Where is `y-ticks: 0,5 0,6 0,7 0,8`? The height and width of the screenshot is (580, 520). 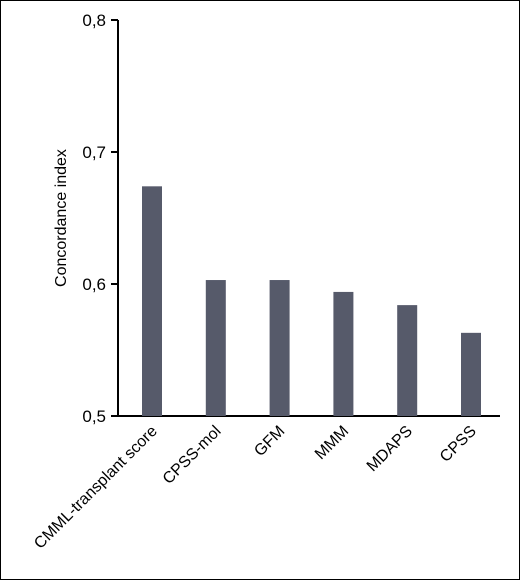 y-ticks: 0,5 0,6 0,7 0,8 is located at coordinates (100, 218).